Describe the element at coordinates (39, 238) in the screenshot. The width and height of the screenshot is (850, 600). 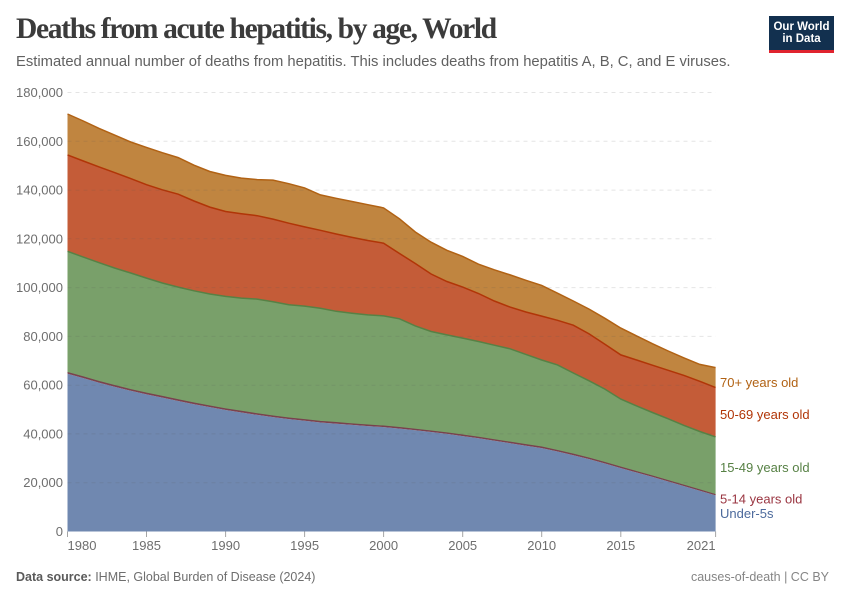
I see `svg-text: 120,000` at that location.